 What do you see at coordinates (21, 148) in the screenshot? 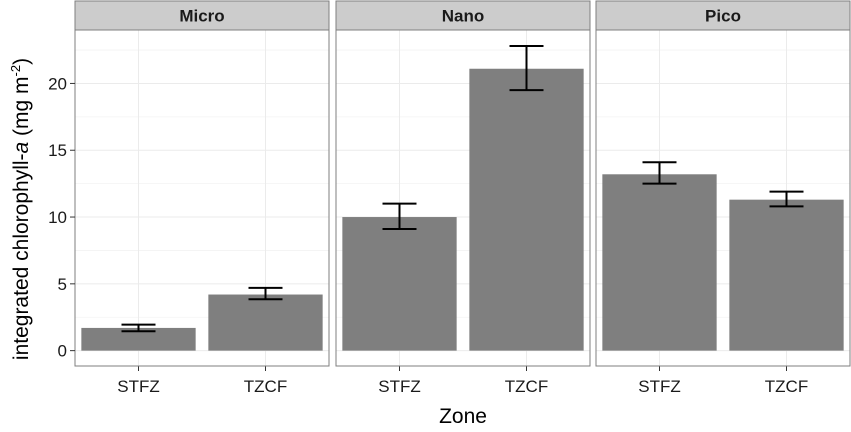
I see `y-axis-title-italic: a` at bounding box center [21, 148].